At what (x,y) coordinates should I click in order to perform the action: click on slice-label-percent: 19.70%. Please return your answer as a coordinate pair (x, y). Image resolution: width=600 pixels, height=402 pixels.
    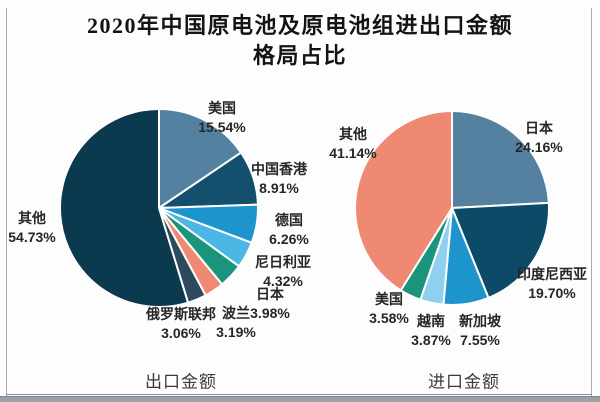
    Looking at the image, I should click on (552, 293).